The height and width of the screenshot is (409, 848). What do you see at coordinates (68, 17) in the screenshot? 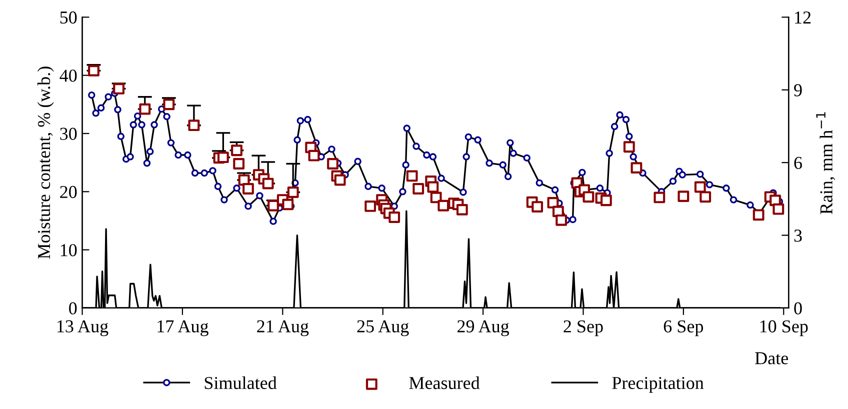
I see `y-tick-label: 50` at bounding box center [68, 17].